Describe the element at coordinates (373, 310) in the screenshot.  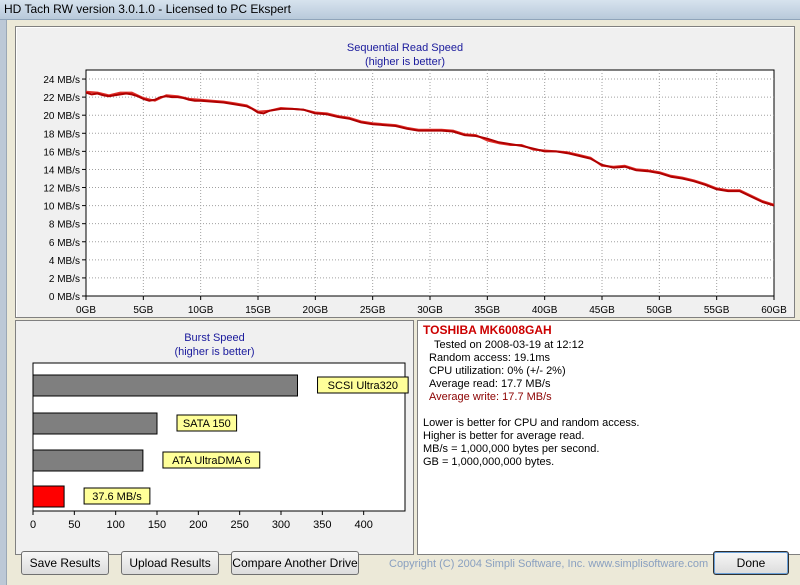
I see `x-tick-label: 25GB` at that location.